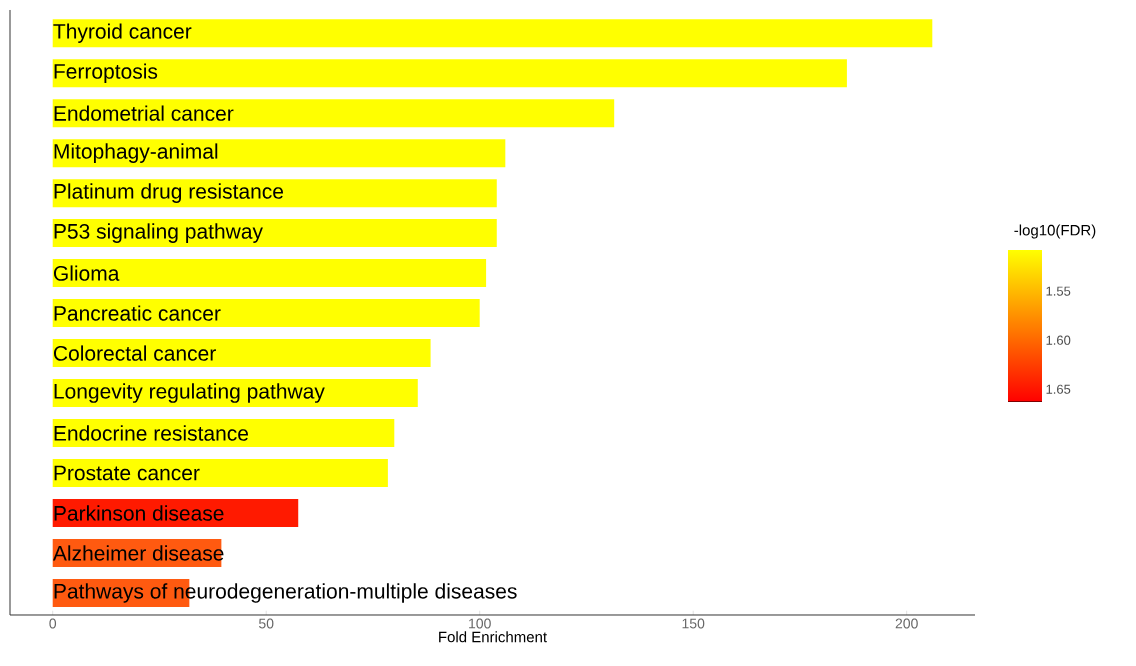 The width and height of the screenshot is (1136, 666). Describe the element at coordinates (53, 623) in the screenshot. I see `x-tick-label: 0` at that location.